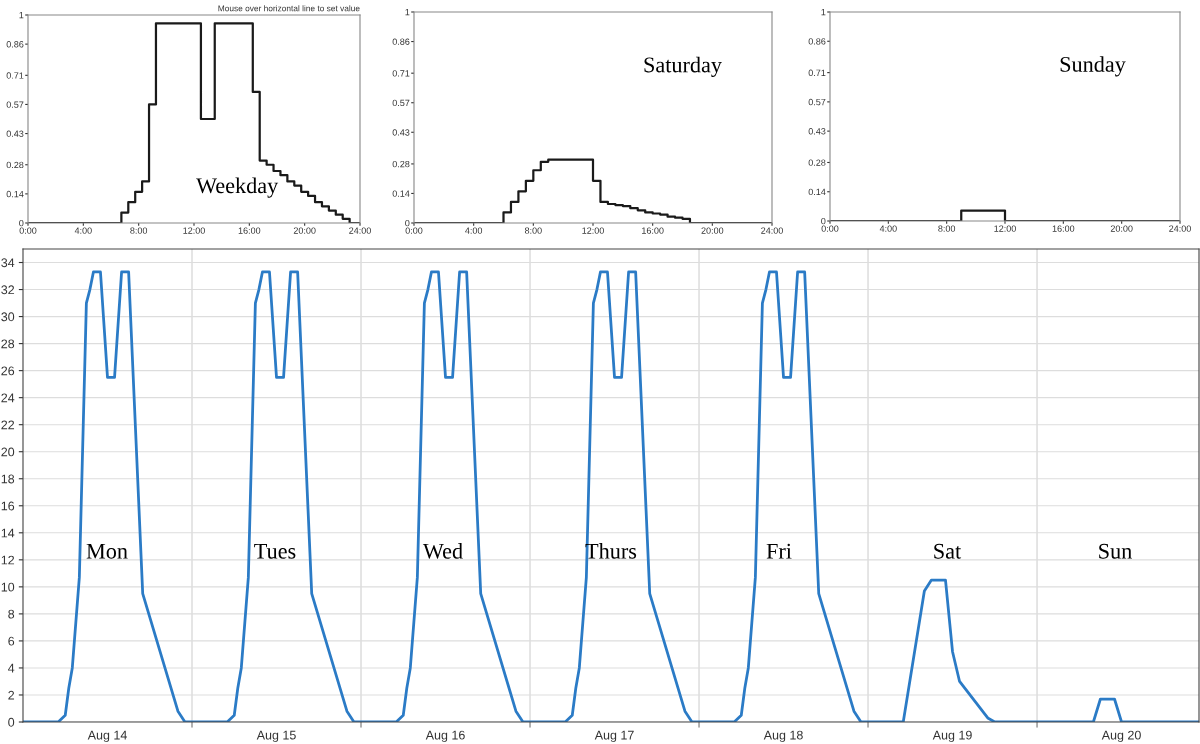  Describe the element at coordinates (783, 736) in the screenshot. I see `x-tick-label: Aug 18` at that location.